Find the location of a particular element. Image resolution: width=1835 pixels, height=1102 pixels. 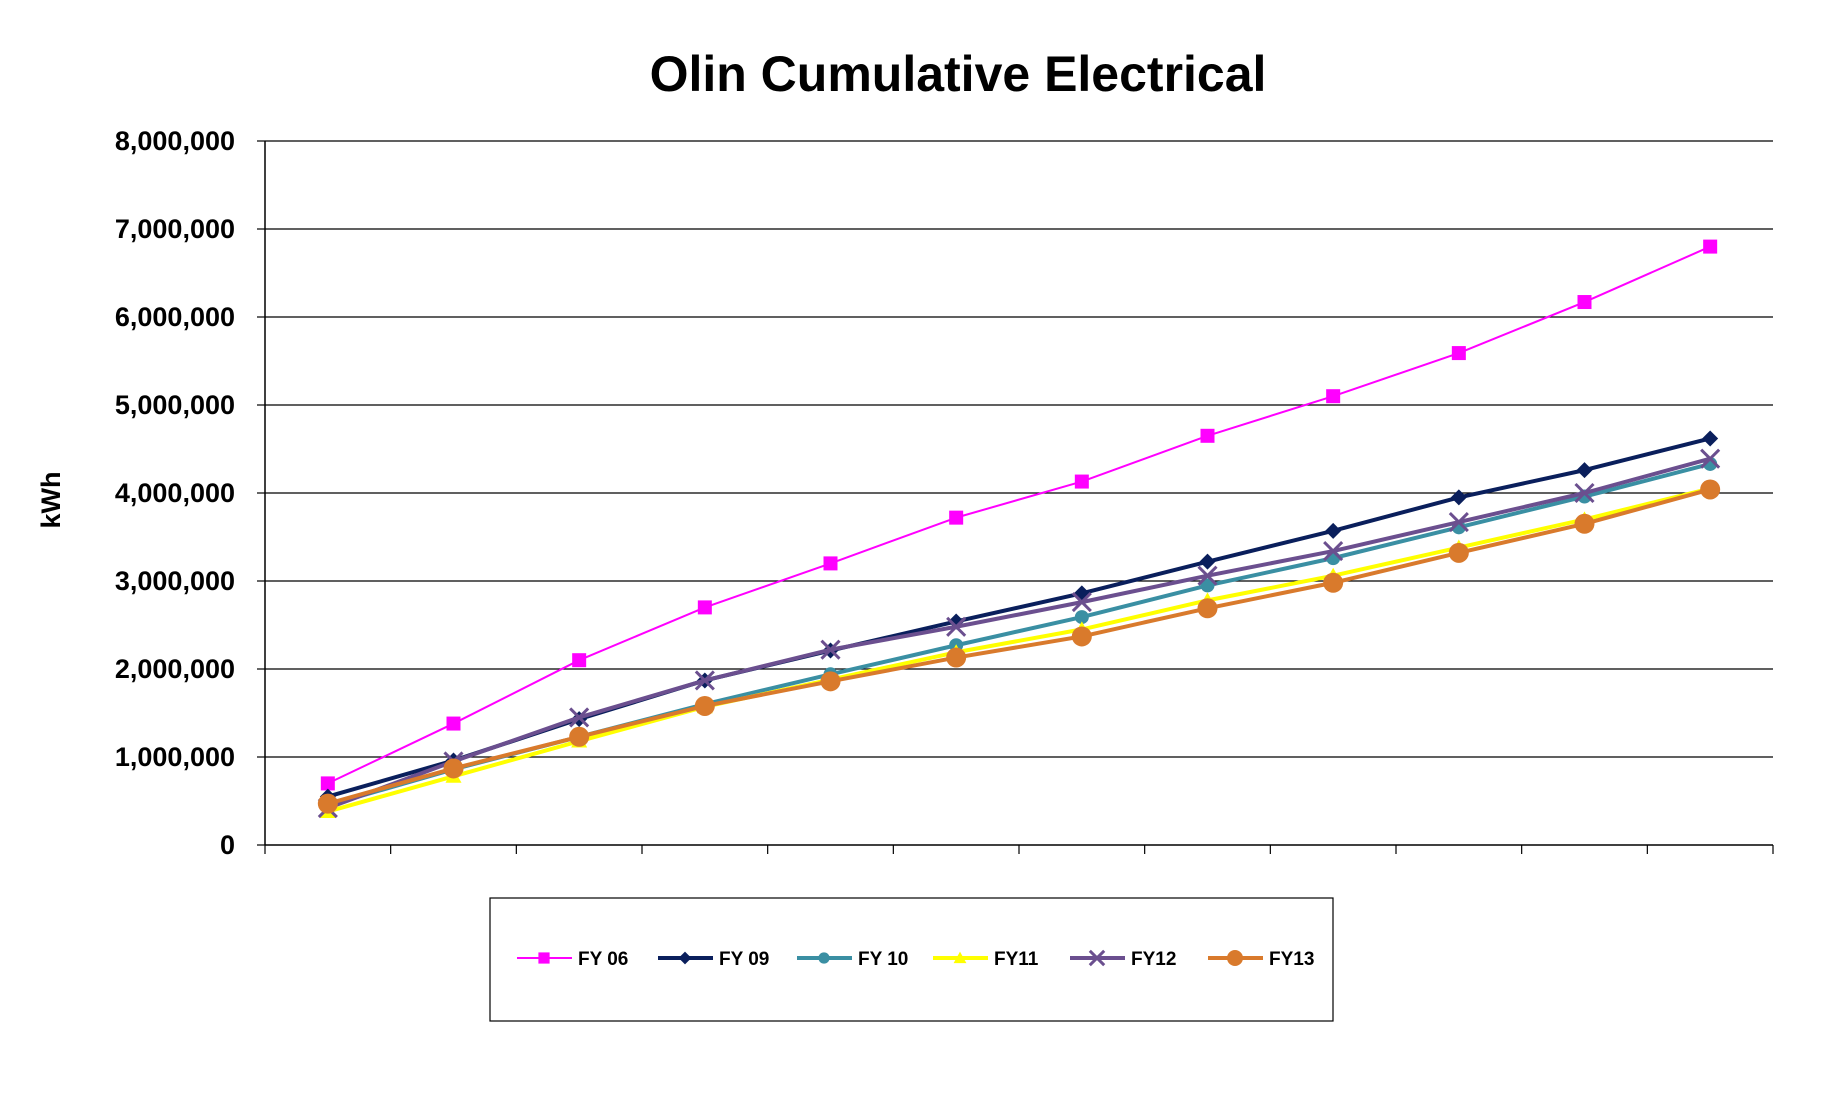

y-tick-label: 8,000,000 is located at coordinates (175, 141).